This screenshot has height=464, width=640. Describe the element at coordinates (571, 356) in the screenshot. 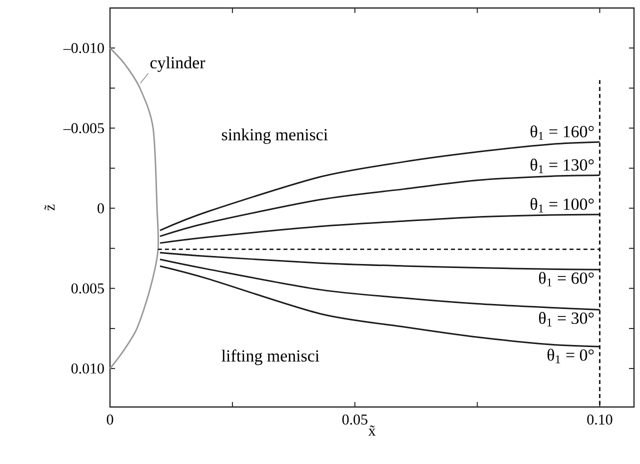

I see `series-label: θ$_{1}$ = 0°` at that location.